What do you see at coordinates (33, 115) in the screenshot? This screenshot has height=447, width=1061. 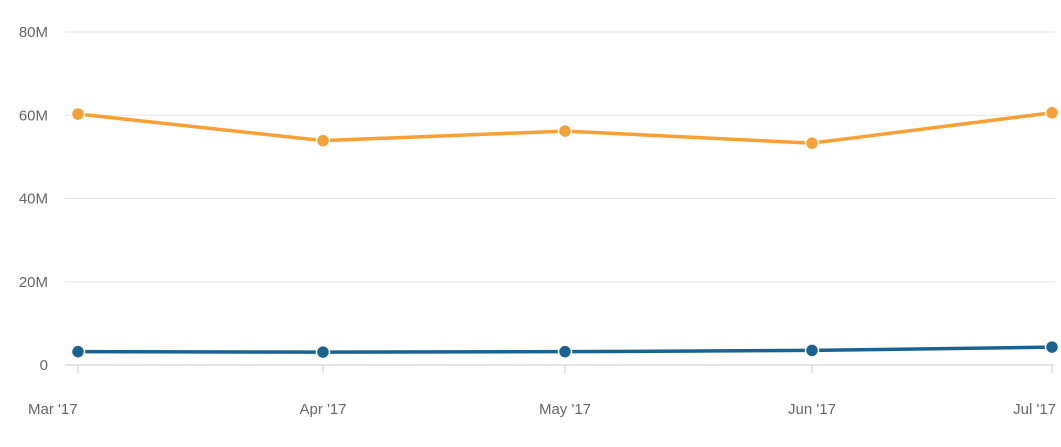 I see `y-tick-label: 60M` at bounding box center [33, 115].